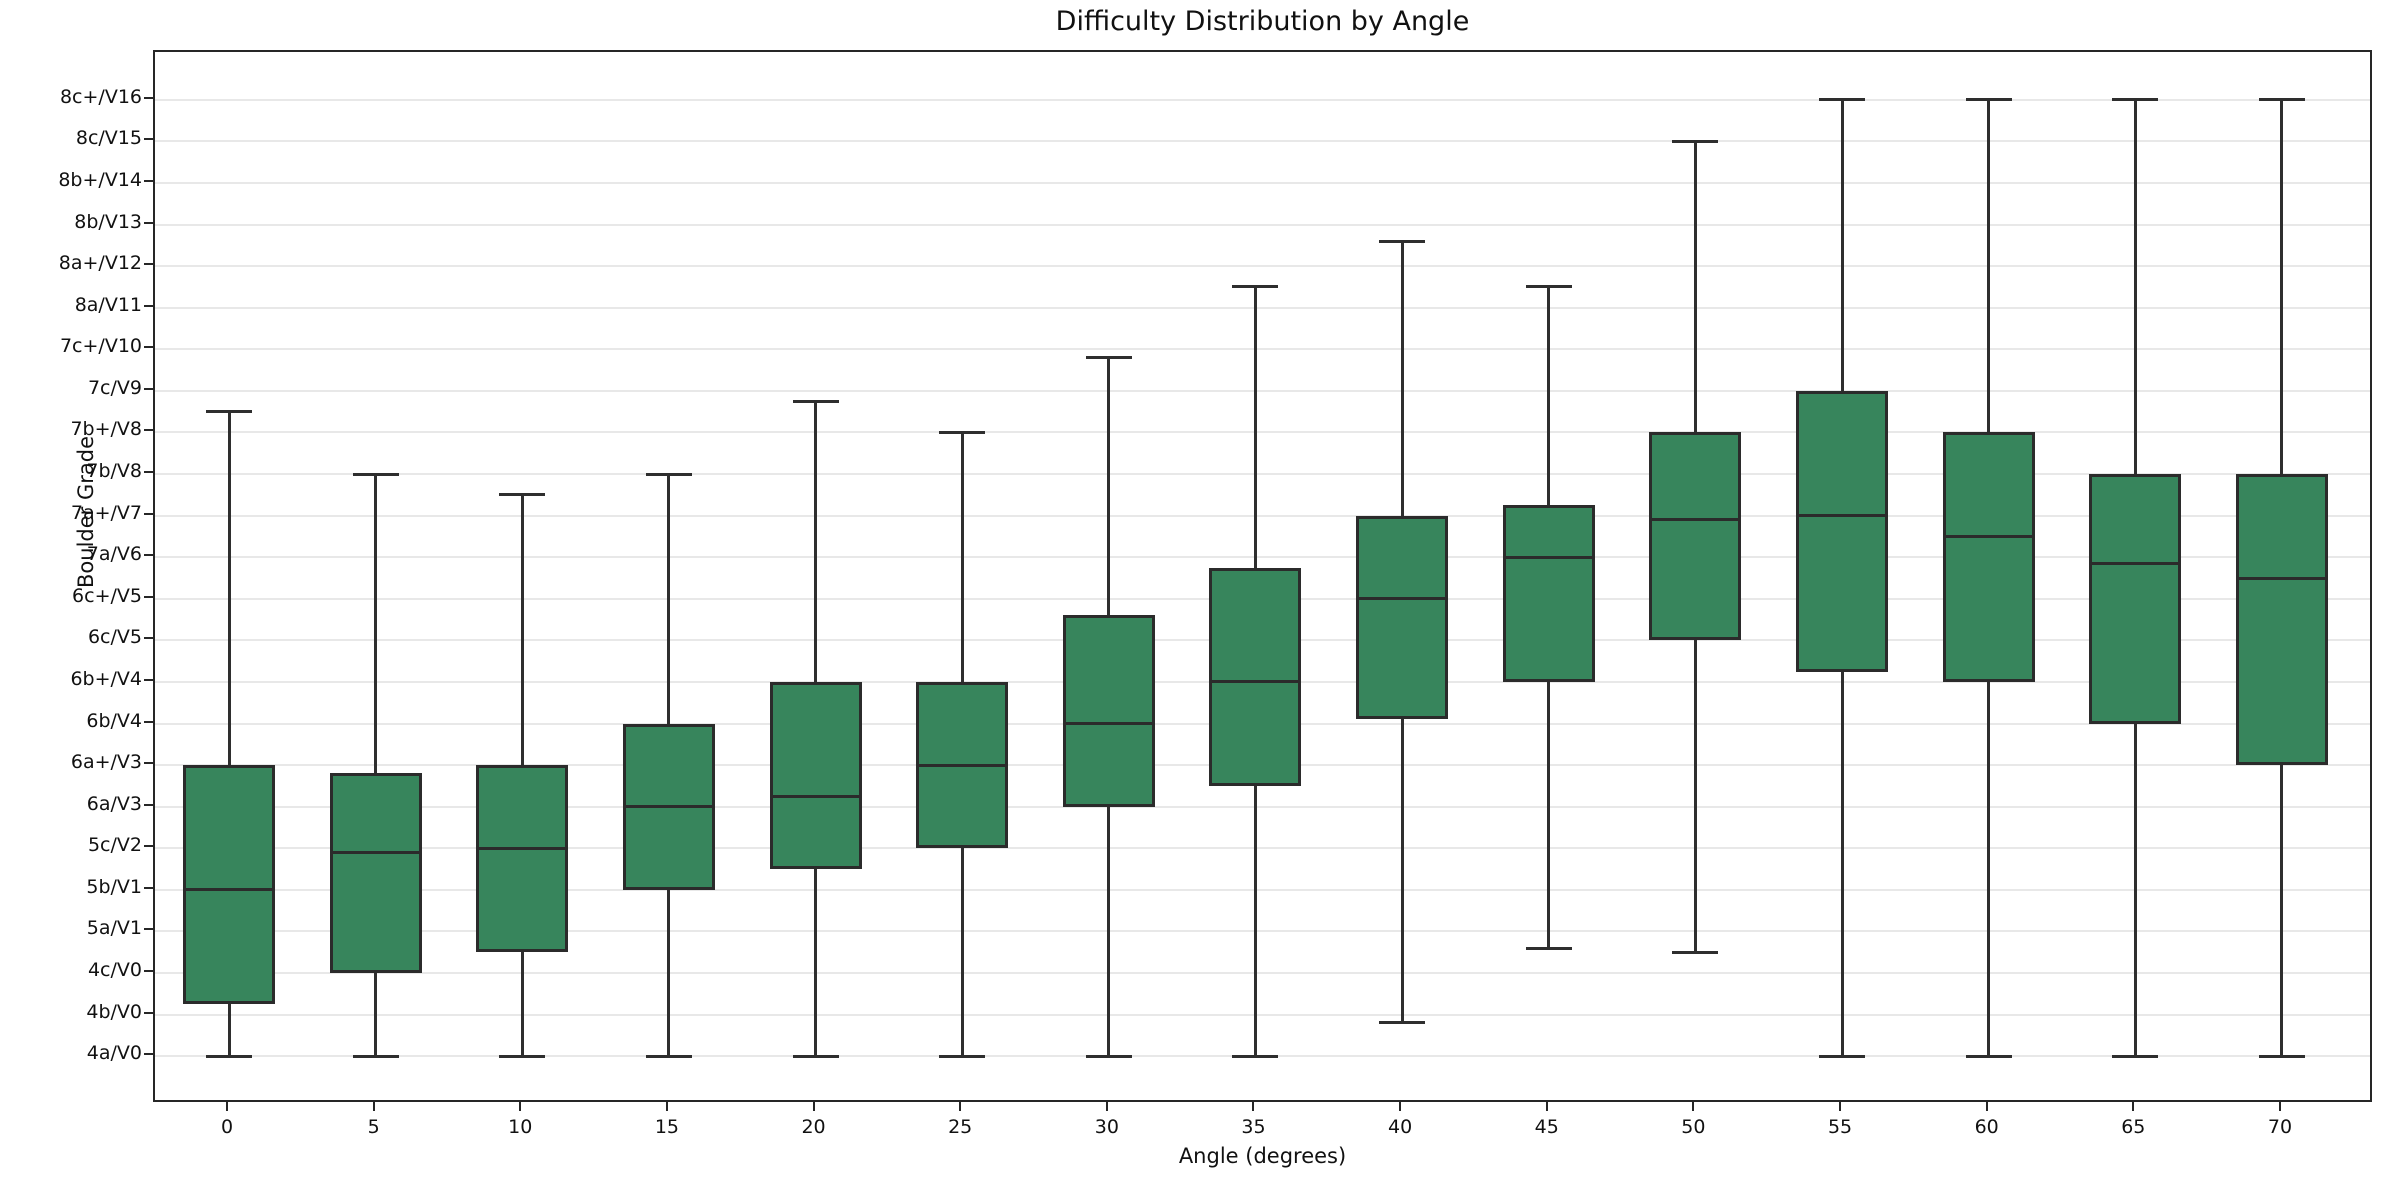  I want to click on y-tick-label: 6b+/V4, so click(106, 678).